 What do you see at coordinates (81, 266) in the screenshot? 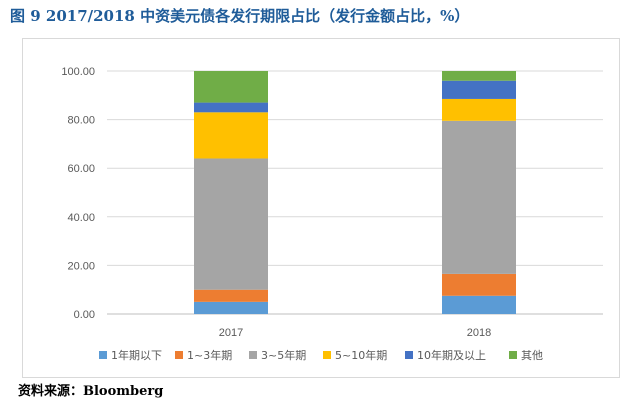
I see `y-tick-label: 20.00` at bounding box center [81, 266].